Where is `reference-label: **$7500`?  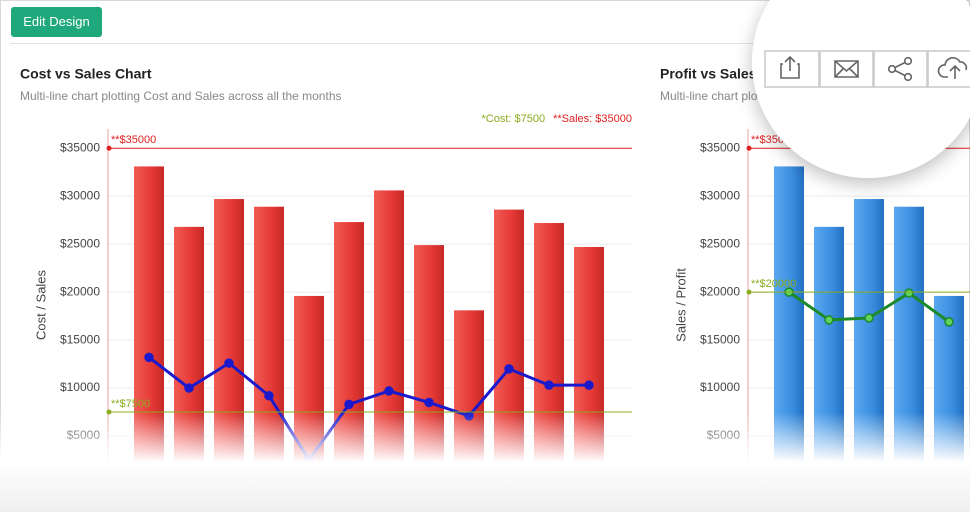 reference-label: **$7500 is located at coordinates (130, 404).